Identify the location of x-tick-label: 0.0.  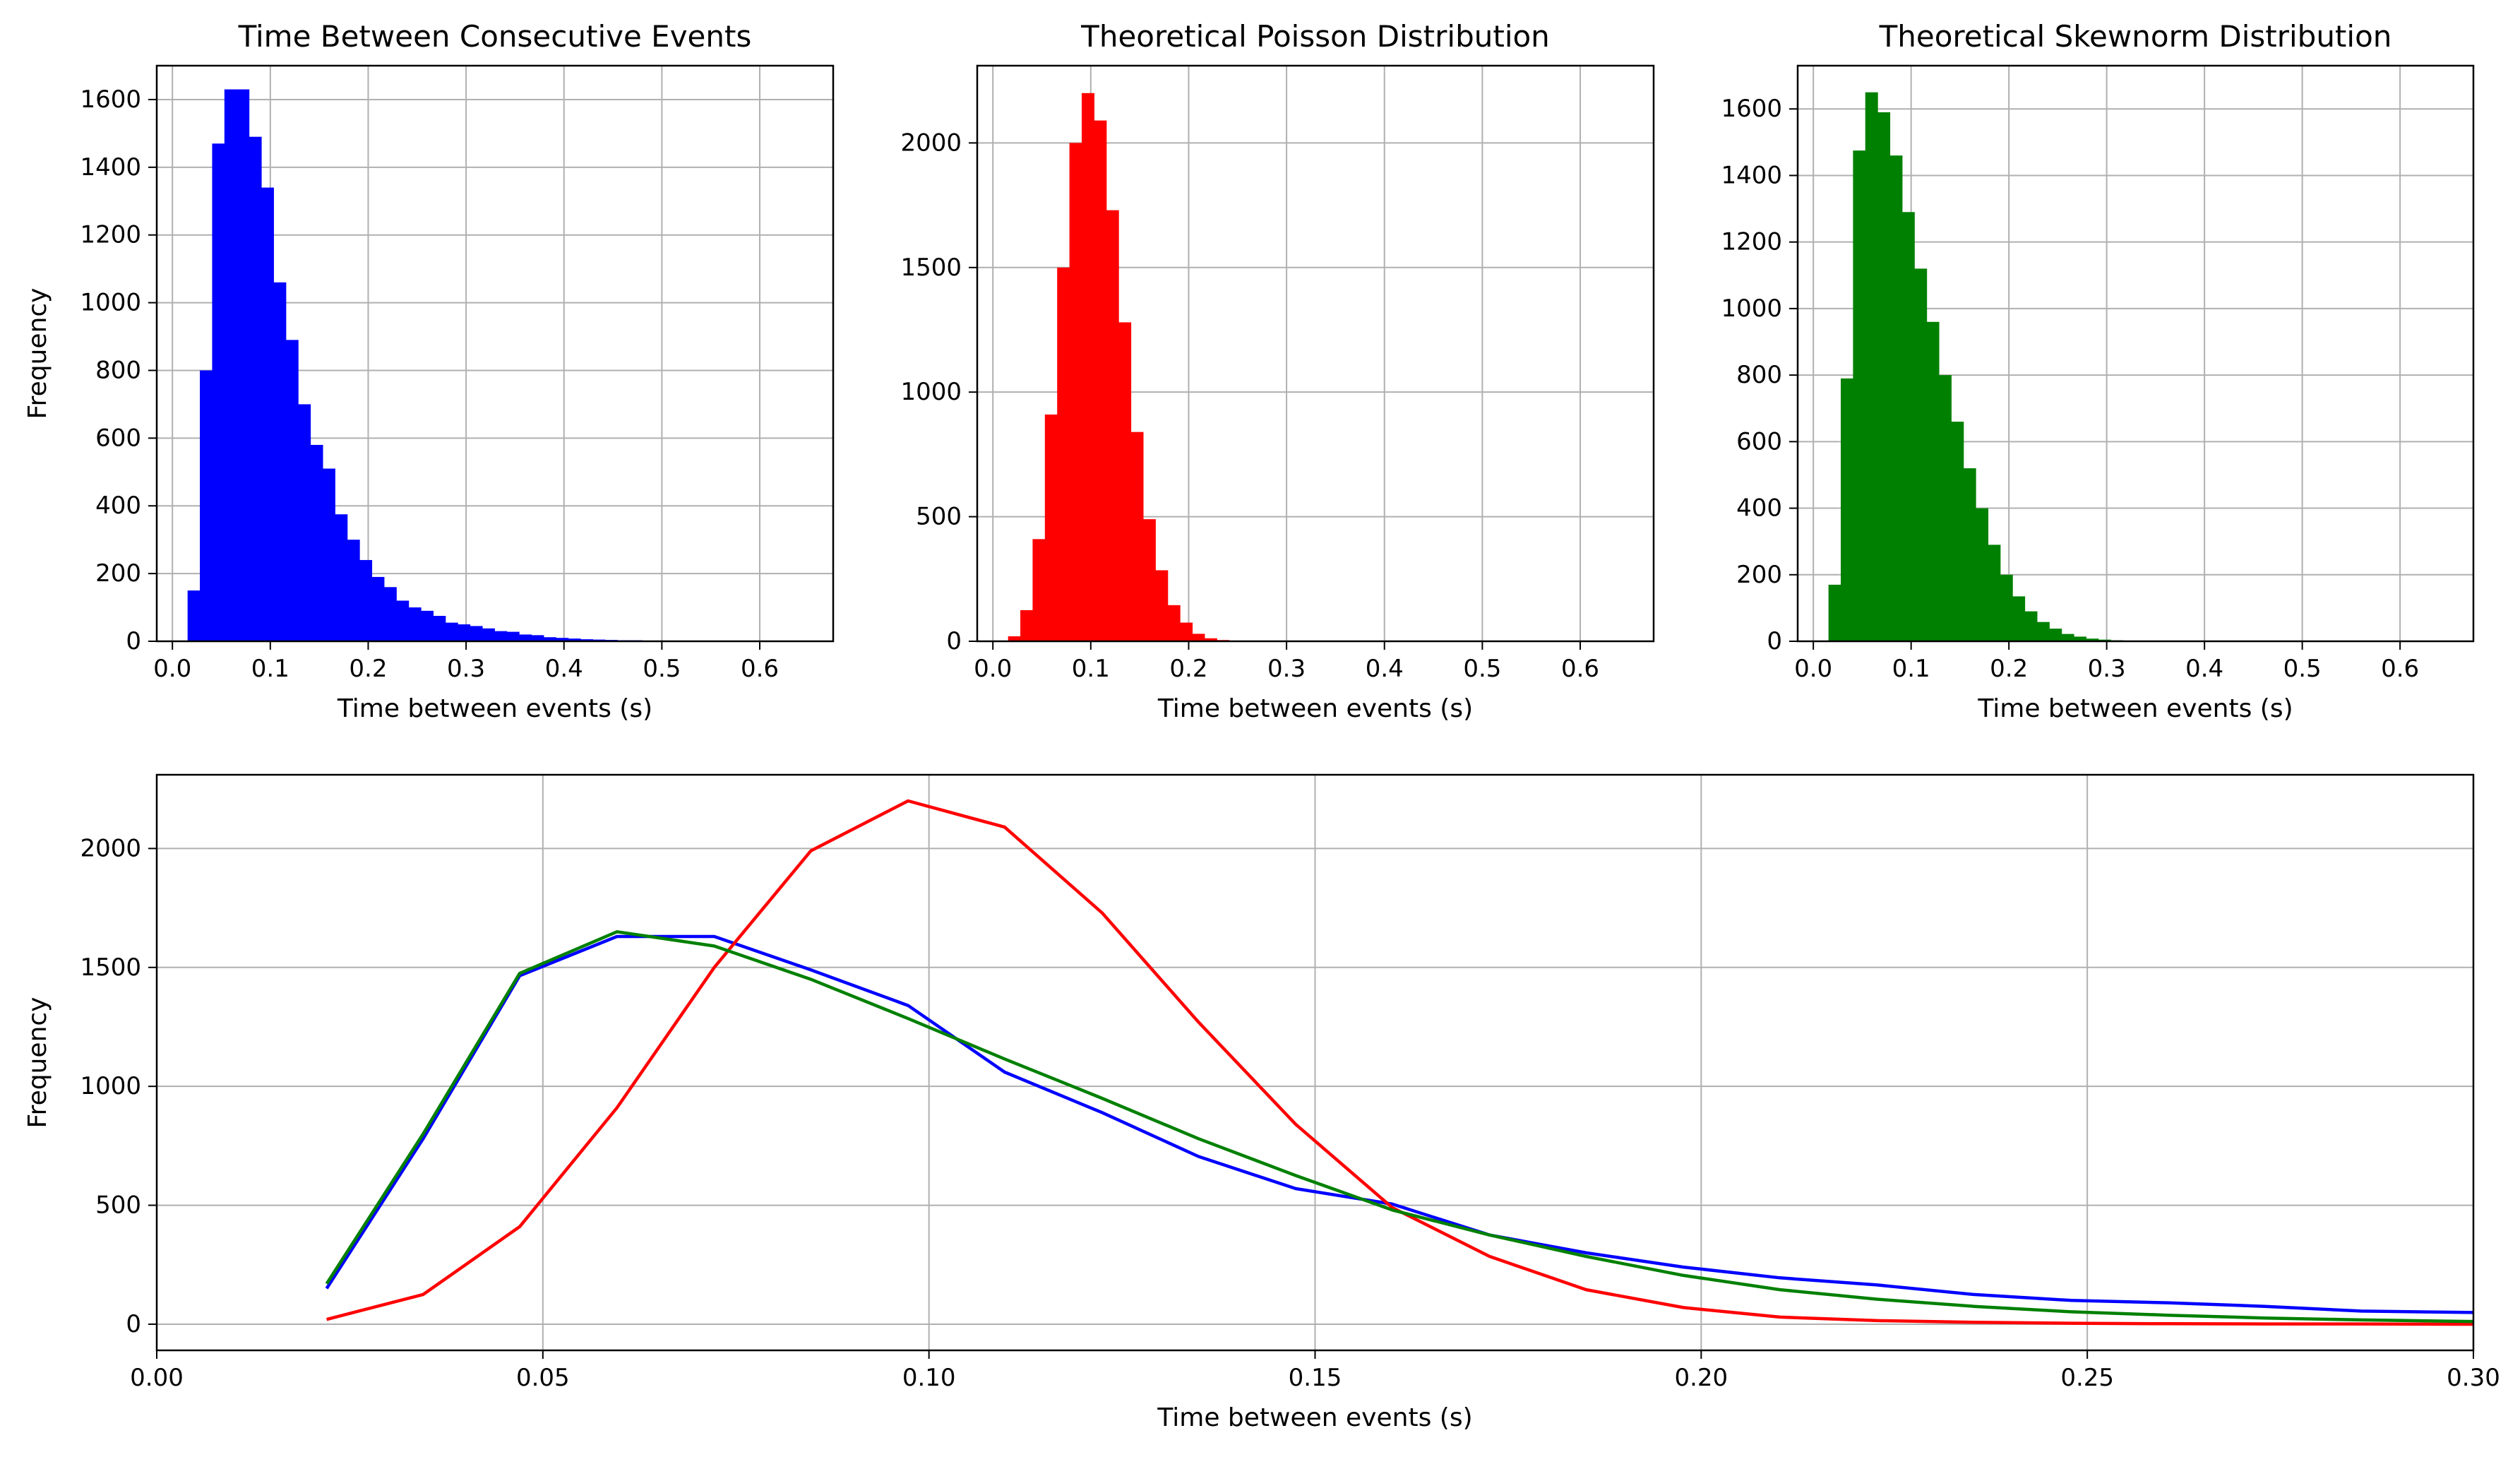
(993, 669).